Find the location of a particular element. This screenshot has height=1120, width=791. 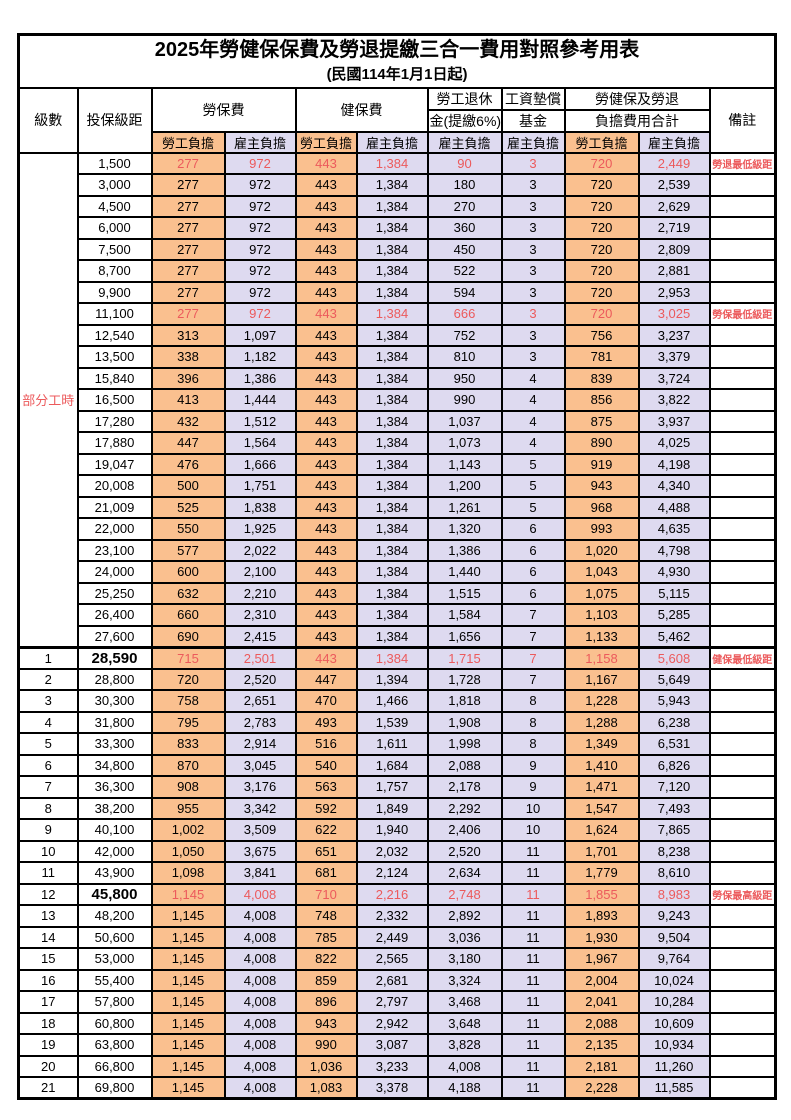

cell-pension-employer: 1,908 is located at coordinates (464, 722).